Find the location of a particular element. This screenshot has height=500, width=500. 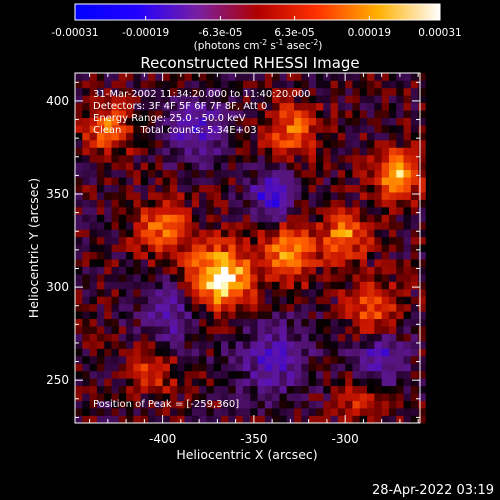

x-tick-label: -350 is located at coordinates (253, 439).